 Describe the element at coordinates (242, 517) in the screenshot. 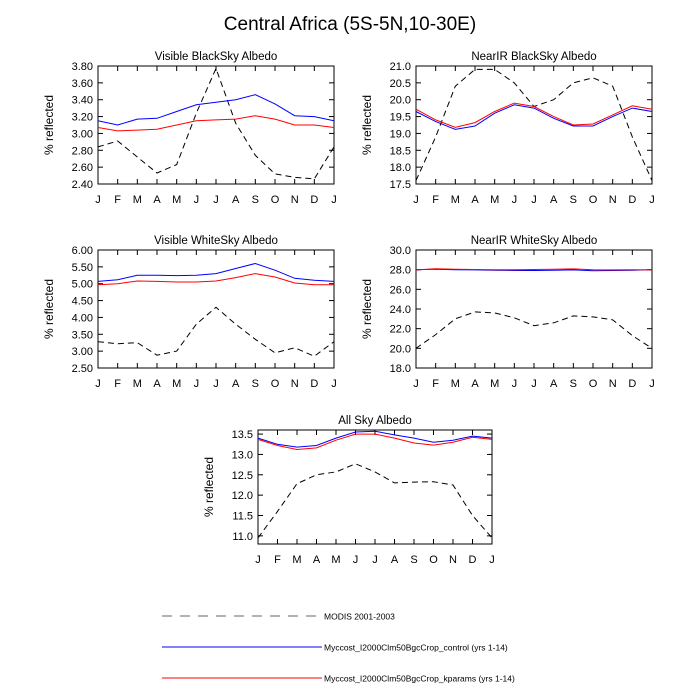

I see `y-tick-label: 11.5` at that location.